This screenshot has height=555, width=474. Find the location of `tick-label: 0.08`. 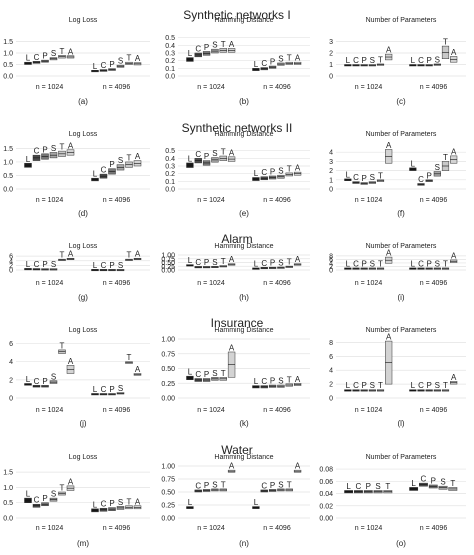

tick-label: 0.08 is located at coordinates (326, 470).